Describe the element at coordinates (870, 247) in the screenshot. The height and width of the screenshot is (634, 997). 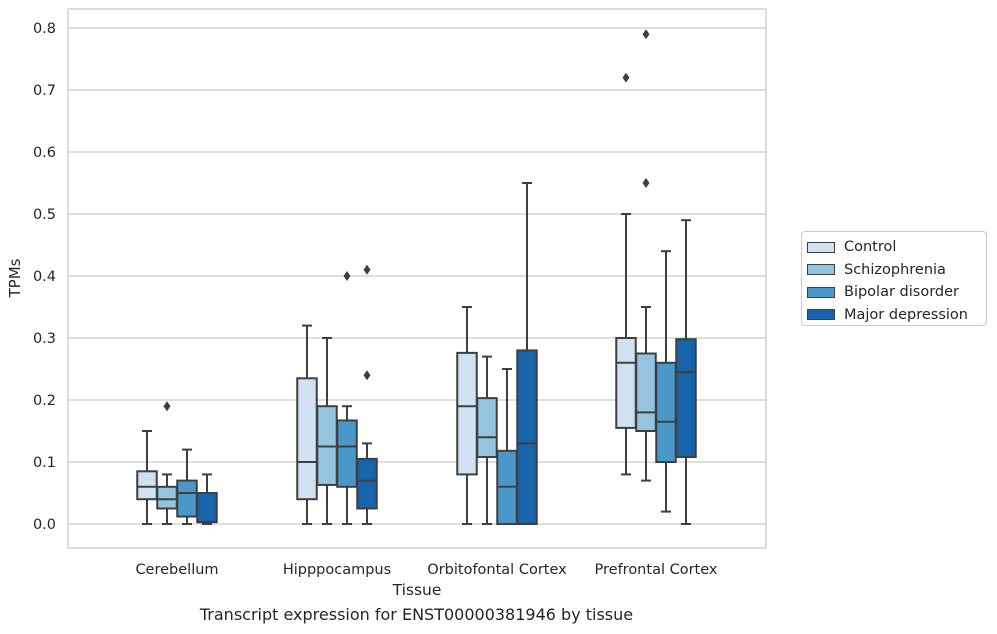
I see `legend-label: Control` at that location.